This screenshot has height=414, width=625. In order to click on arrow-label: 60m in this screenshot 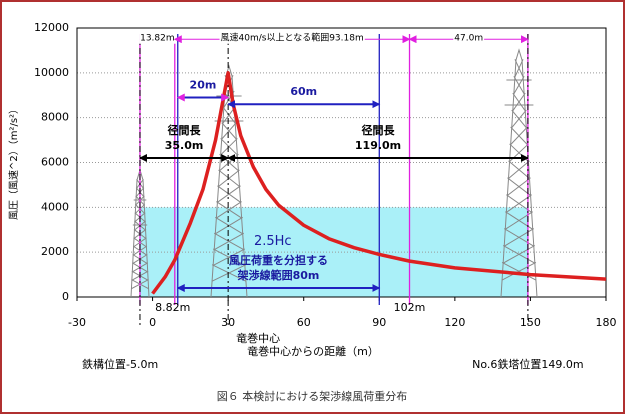, I will do `click(303, 91)`.